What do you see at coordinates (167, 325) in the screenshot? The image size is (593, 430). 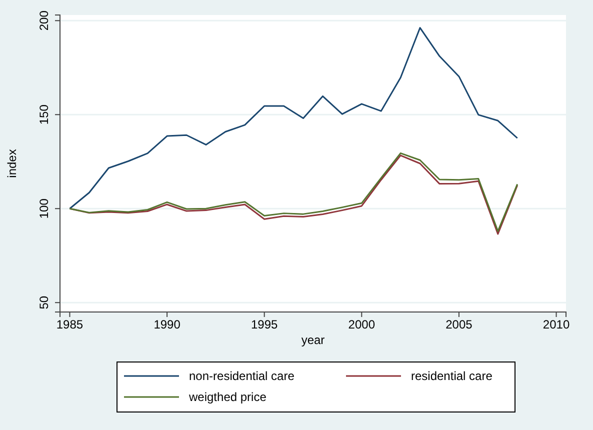 I see `x-tick-label: 1990` at bounding box center [167, 325].